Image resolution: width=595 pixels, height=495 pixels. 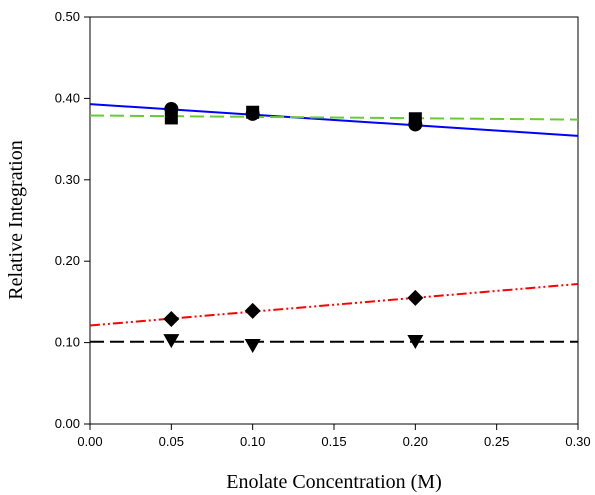 I want to click on y-tick-label: 0.00, so click(x=67, y=423).